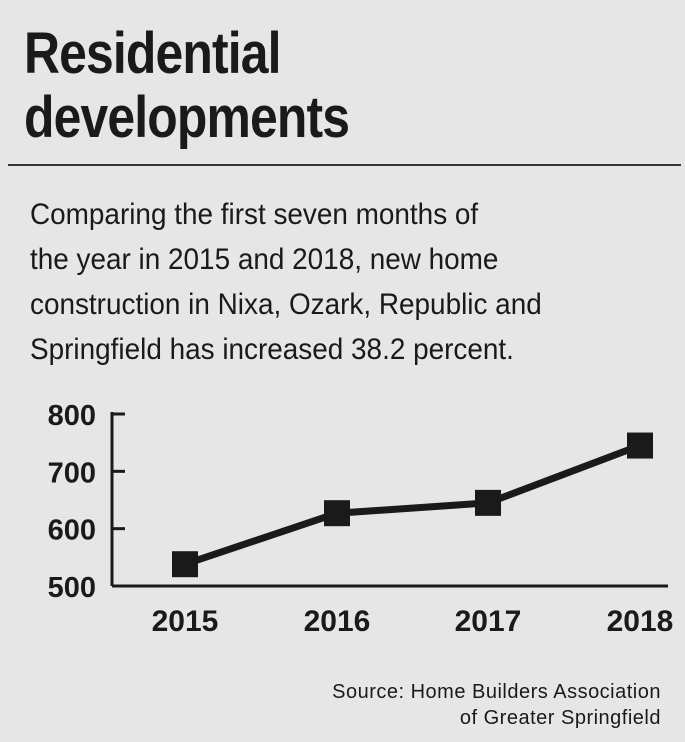  What do you see at coordinates (185, 621) in the screenshot?
I see `x-tick-label-2015: 2015` at bounding box center [185, 621].